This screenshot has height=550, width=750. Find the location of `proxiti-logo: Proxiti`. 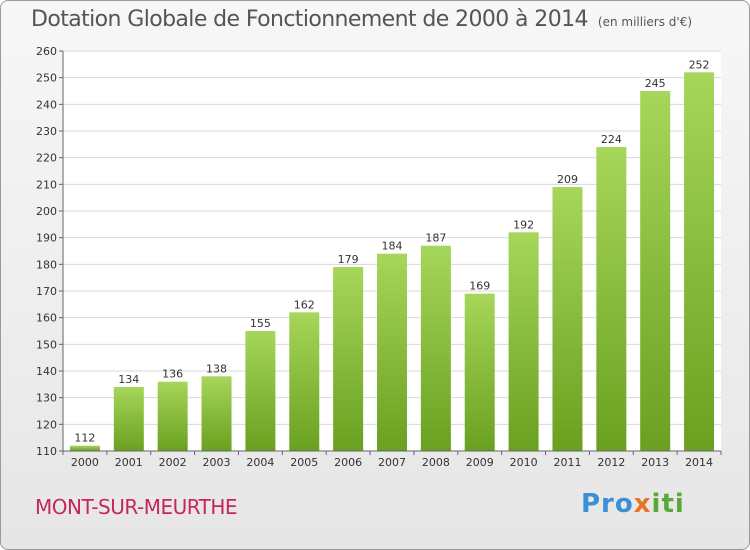

proxiti-logo: Proxiti is located at coordinates (633, 504).